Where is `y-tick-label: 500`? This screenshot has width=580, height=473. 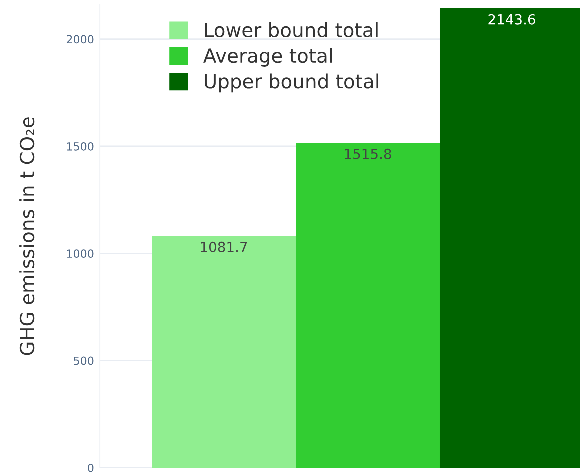 y-tick-label: 500 is located at coordinates (84, 361).